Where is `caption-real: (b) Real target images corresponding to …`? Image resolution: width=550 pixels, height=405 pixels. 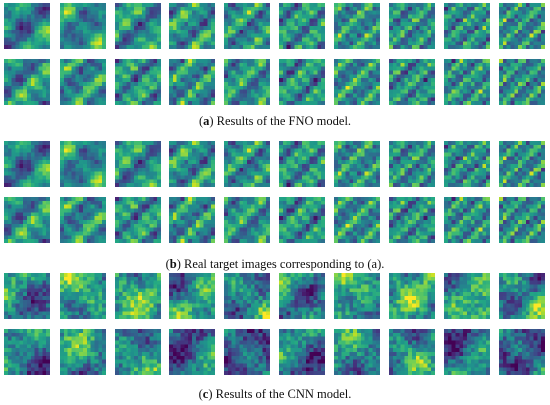
caption-real: (b) Real target images corresponding to … is located at coordinates (275, 264).